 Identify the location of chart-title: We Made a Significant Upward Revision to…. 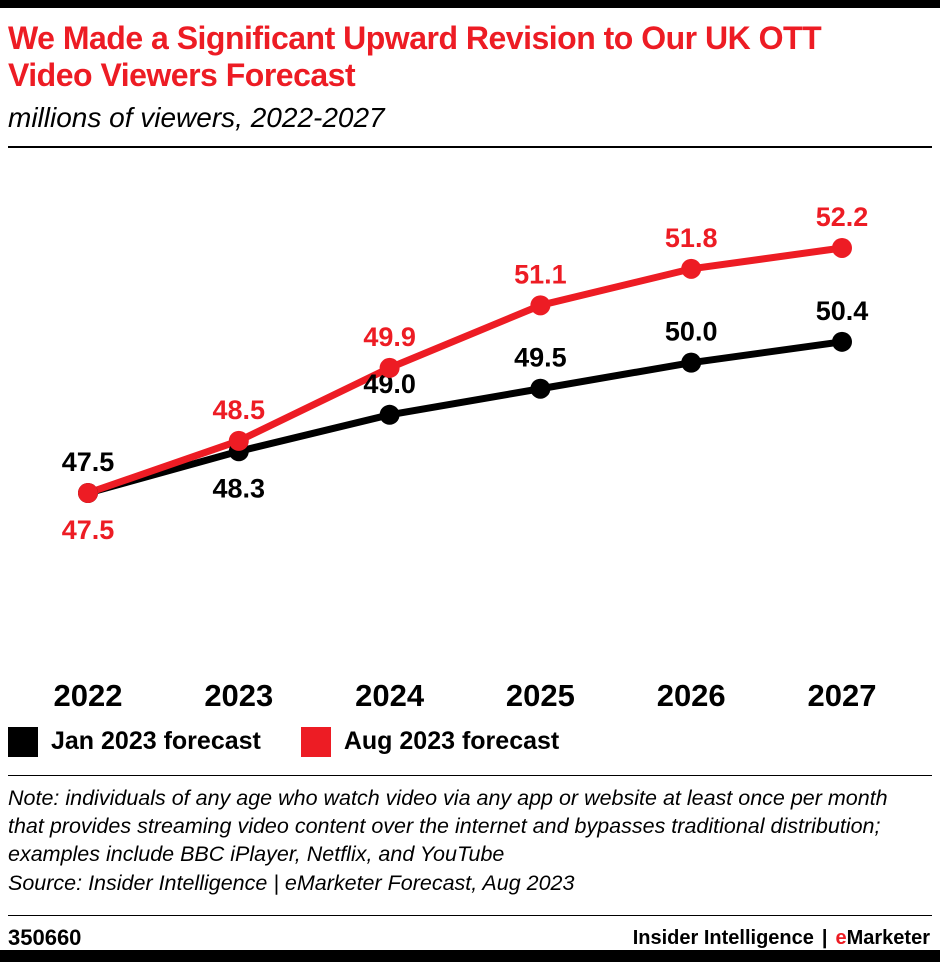
(415, 56).